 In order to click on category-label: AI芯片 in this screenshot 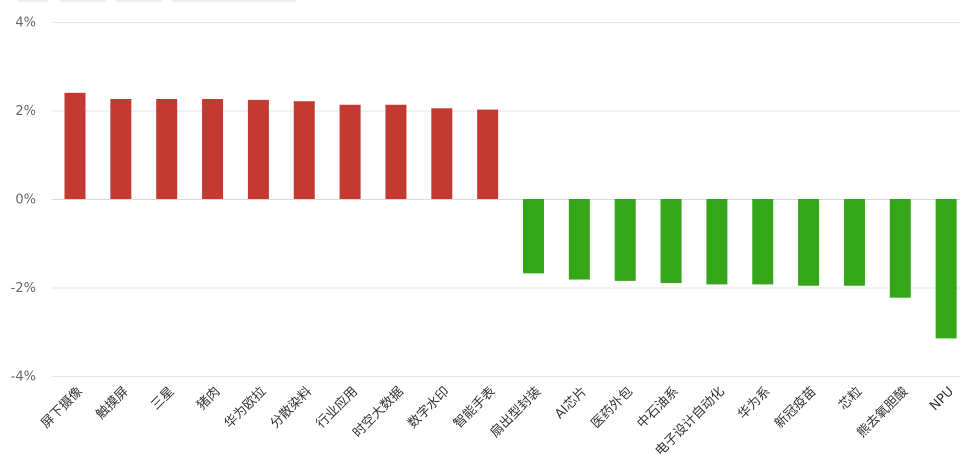, I will do `click(571, 403)`.